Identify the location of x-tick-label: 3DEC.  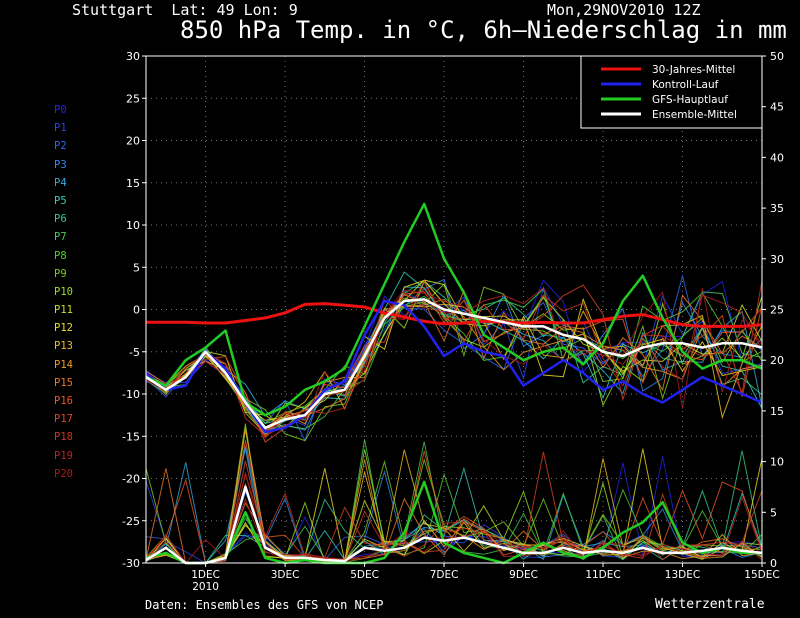
(285, 575).